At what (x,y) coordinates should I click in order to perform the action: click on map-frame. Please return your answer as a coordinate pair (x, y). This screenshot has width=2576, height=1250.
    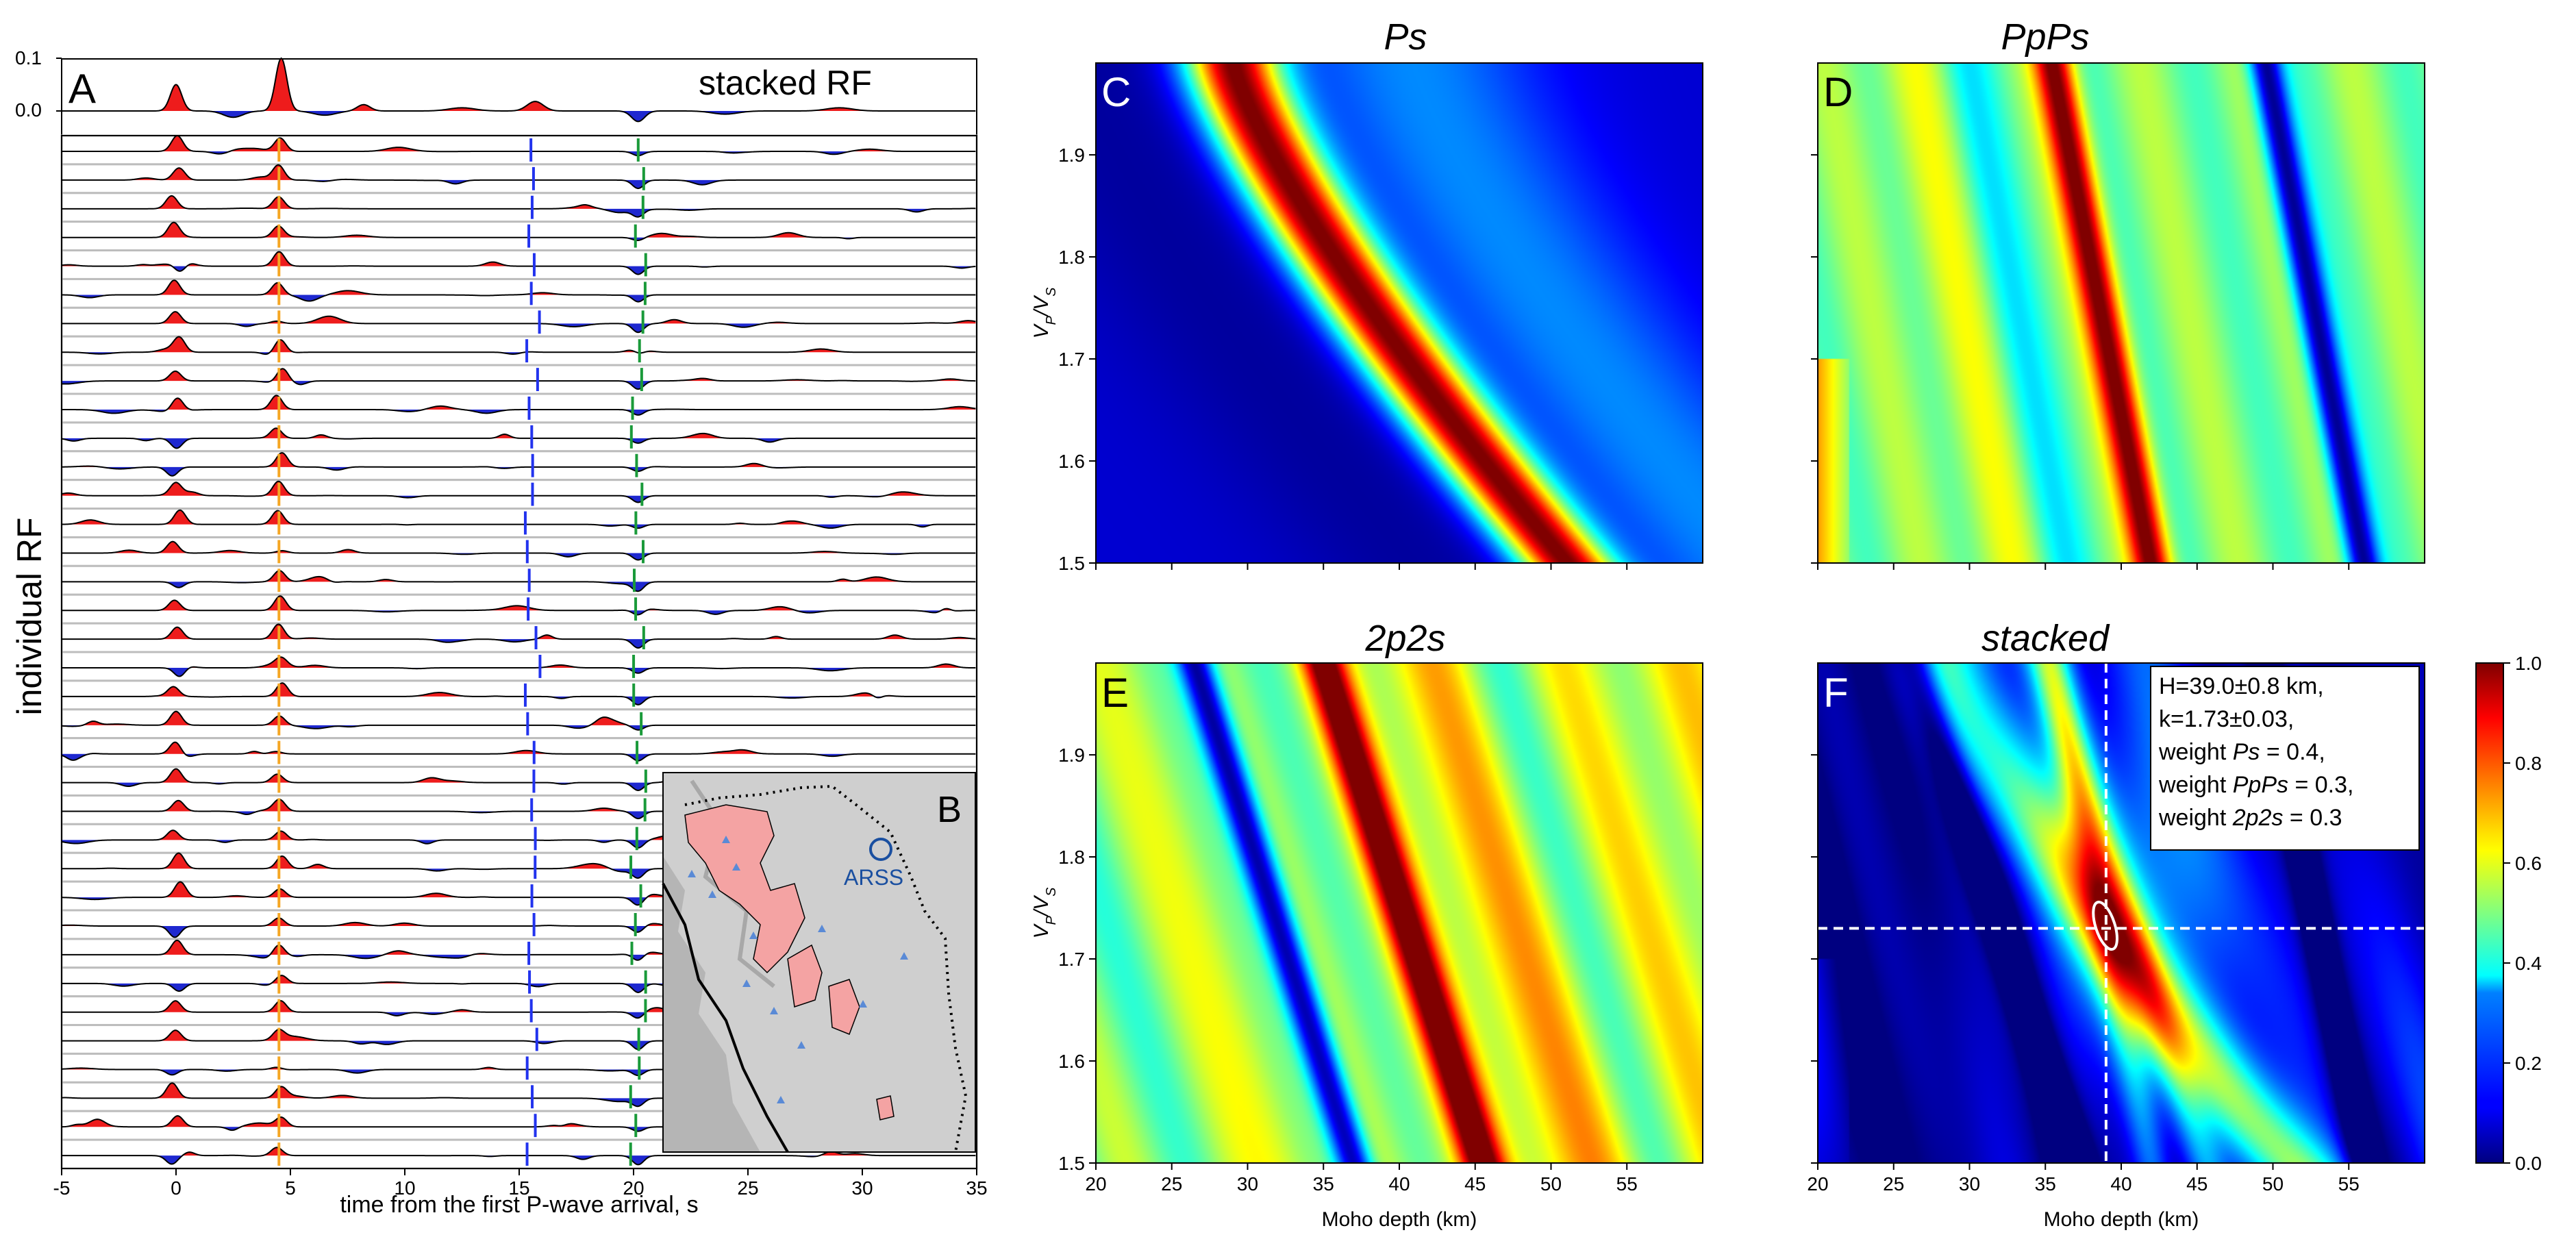
    Looking at the image, I should click on (819, 962).